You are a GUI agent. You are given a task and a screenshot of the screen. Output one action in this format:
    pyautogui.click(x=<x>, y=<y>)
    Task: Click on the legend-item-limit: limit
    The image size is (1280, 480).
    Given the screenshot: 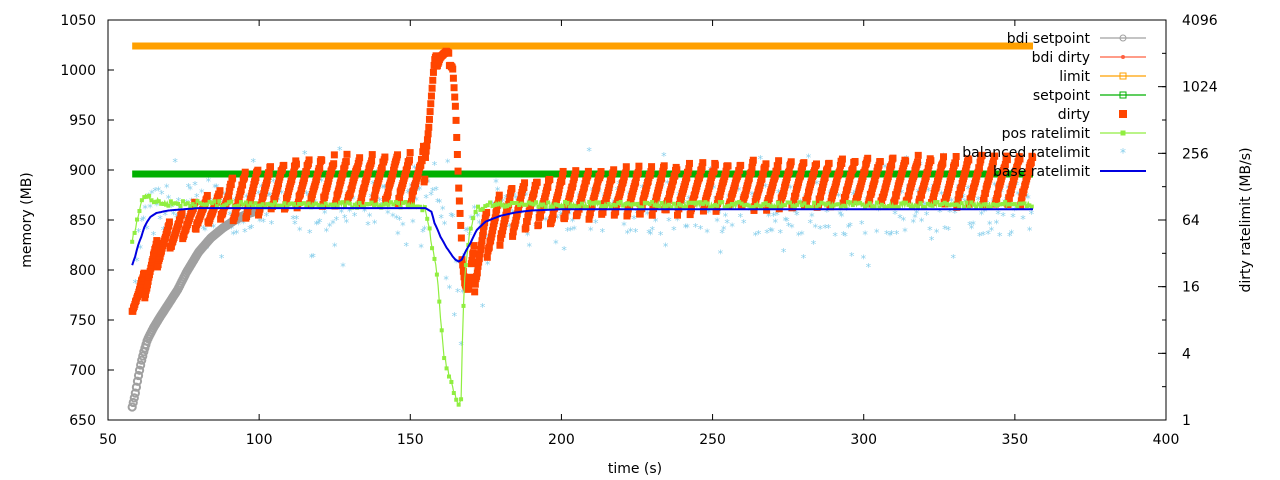 What is the action you would take?
    pyautogui.click(x=1102, y=77)
    